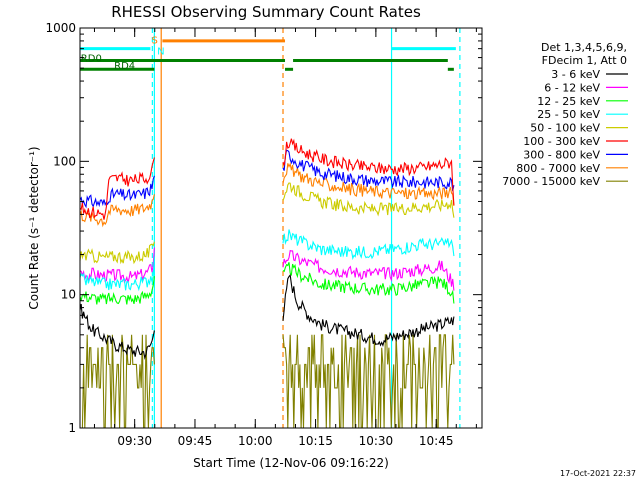 The height and width of the screenshot is (480, 640). Describe the element at coordinates (368, 310) in the screenshot. I see `series-line-3-6kev-seg2` at that location.